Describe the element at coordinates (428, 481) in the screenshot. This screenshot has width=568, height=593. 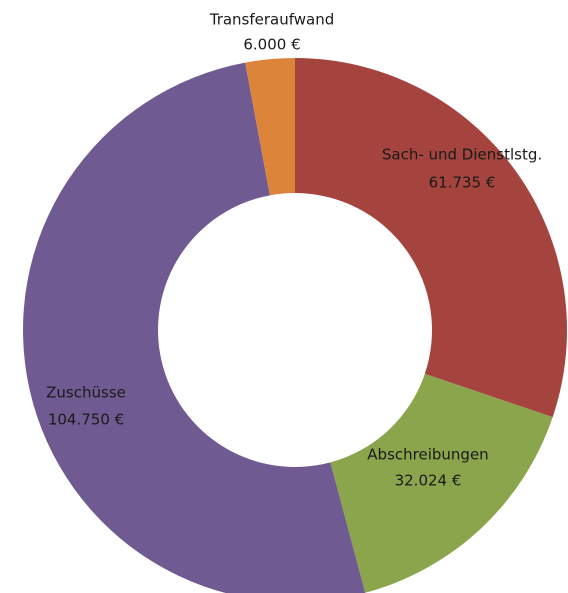
I see `segment-value: 32.024 €` at that location.